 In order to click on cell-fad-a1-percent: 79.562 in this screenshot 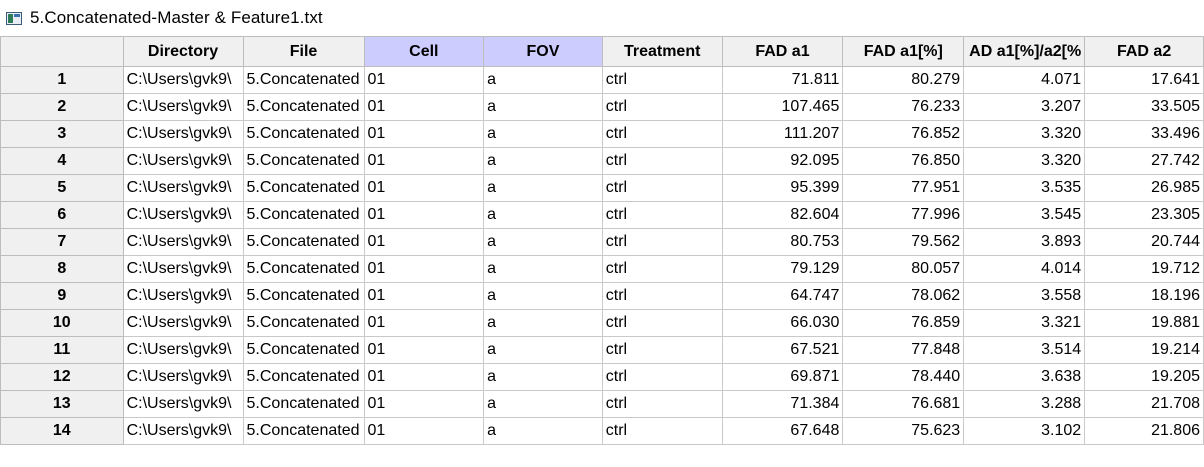, I will do `click(903, 242)`.